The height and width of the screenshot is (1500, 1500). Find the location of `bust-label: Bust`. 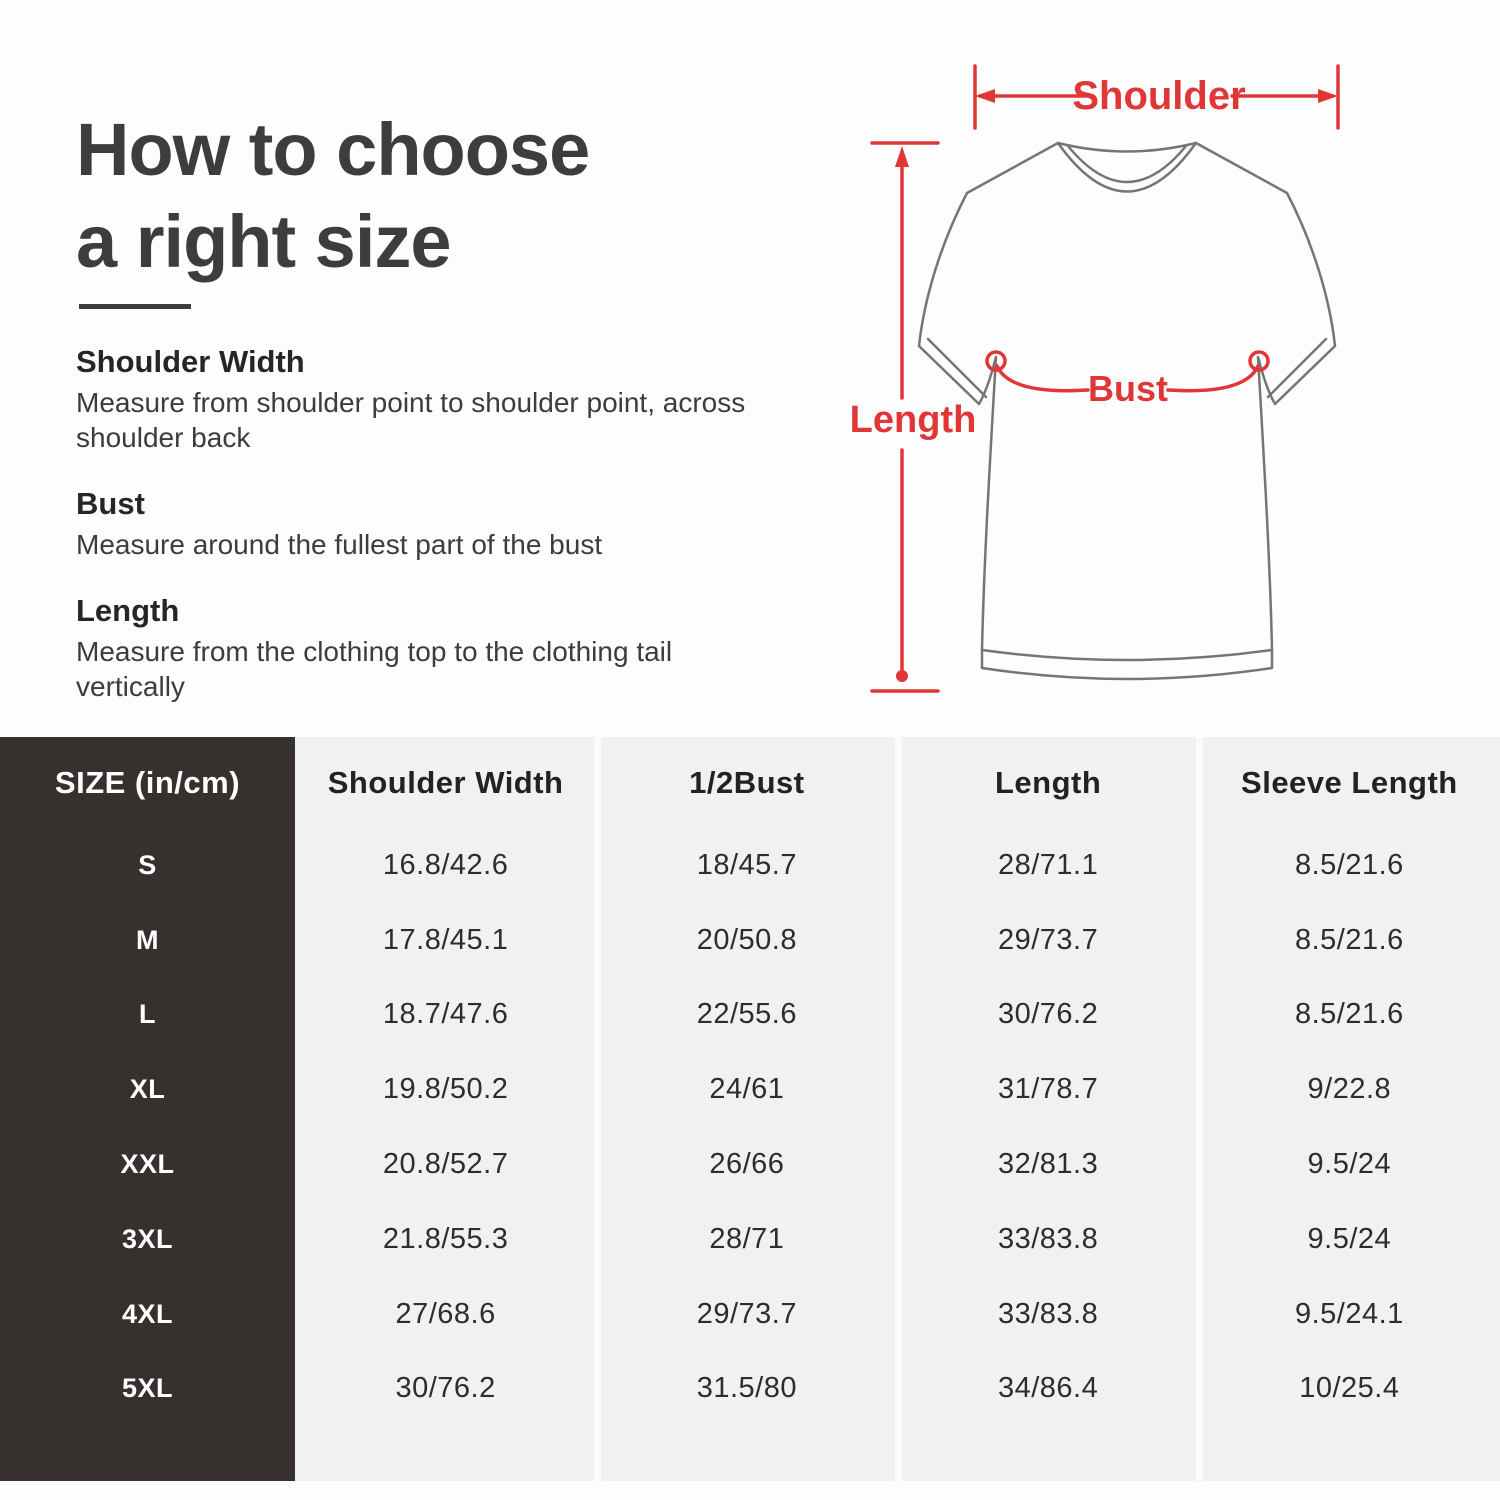

bust-label: Bust is located at coordinates (1128, 388).